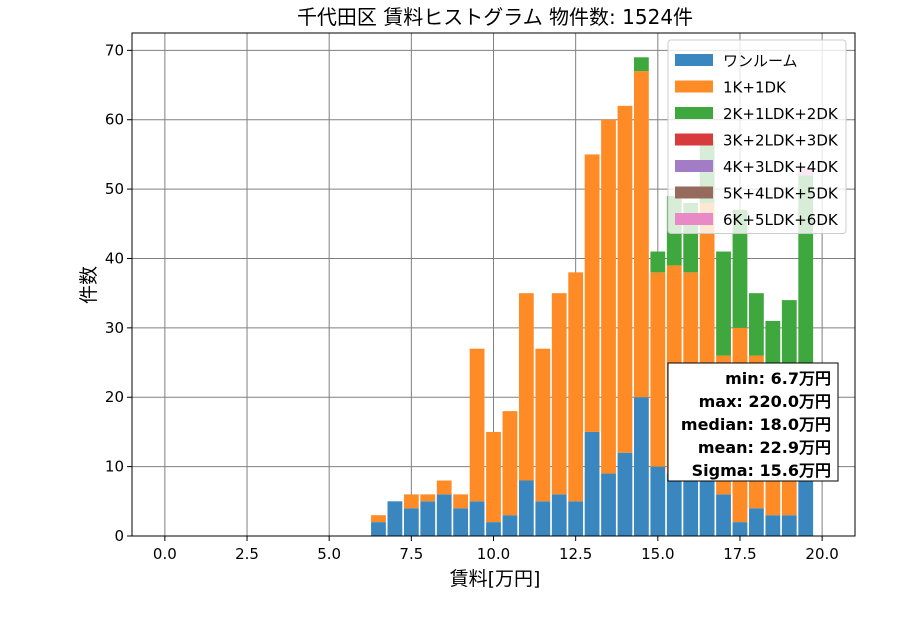 The width and height of the screenshot is (900, 630). Describe the element at coordinates (778, 378) in the screenshot. I see `stats-line: min: 6.7万円` at that location.